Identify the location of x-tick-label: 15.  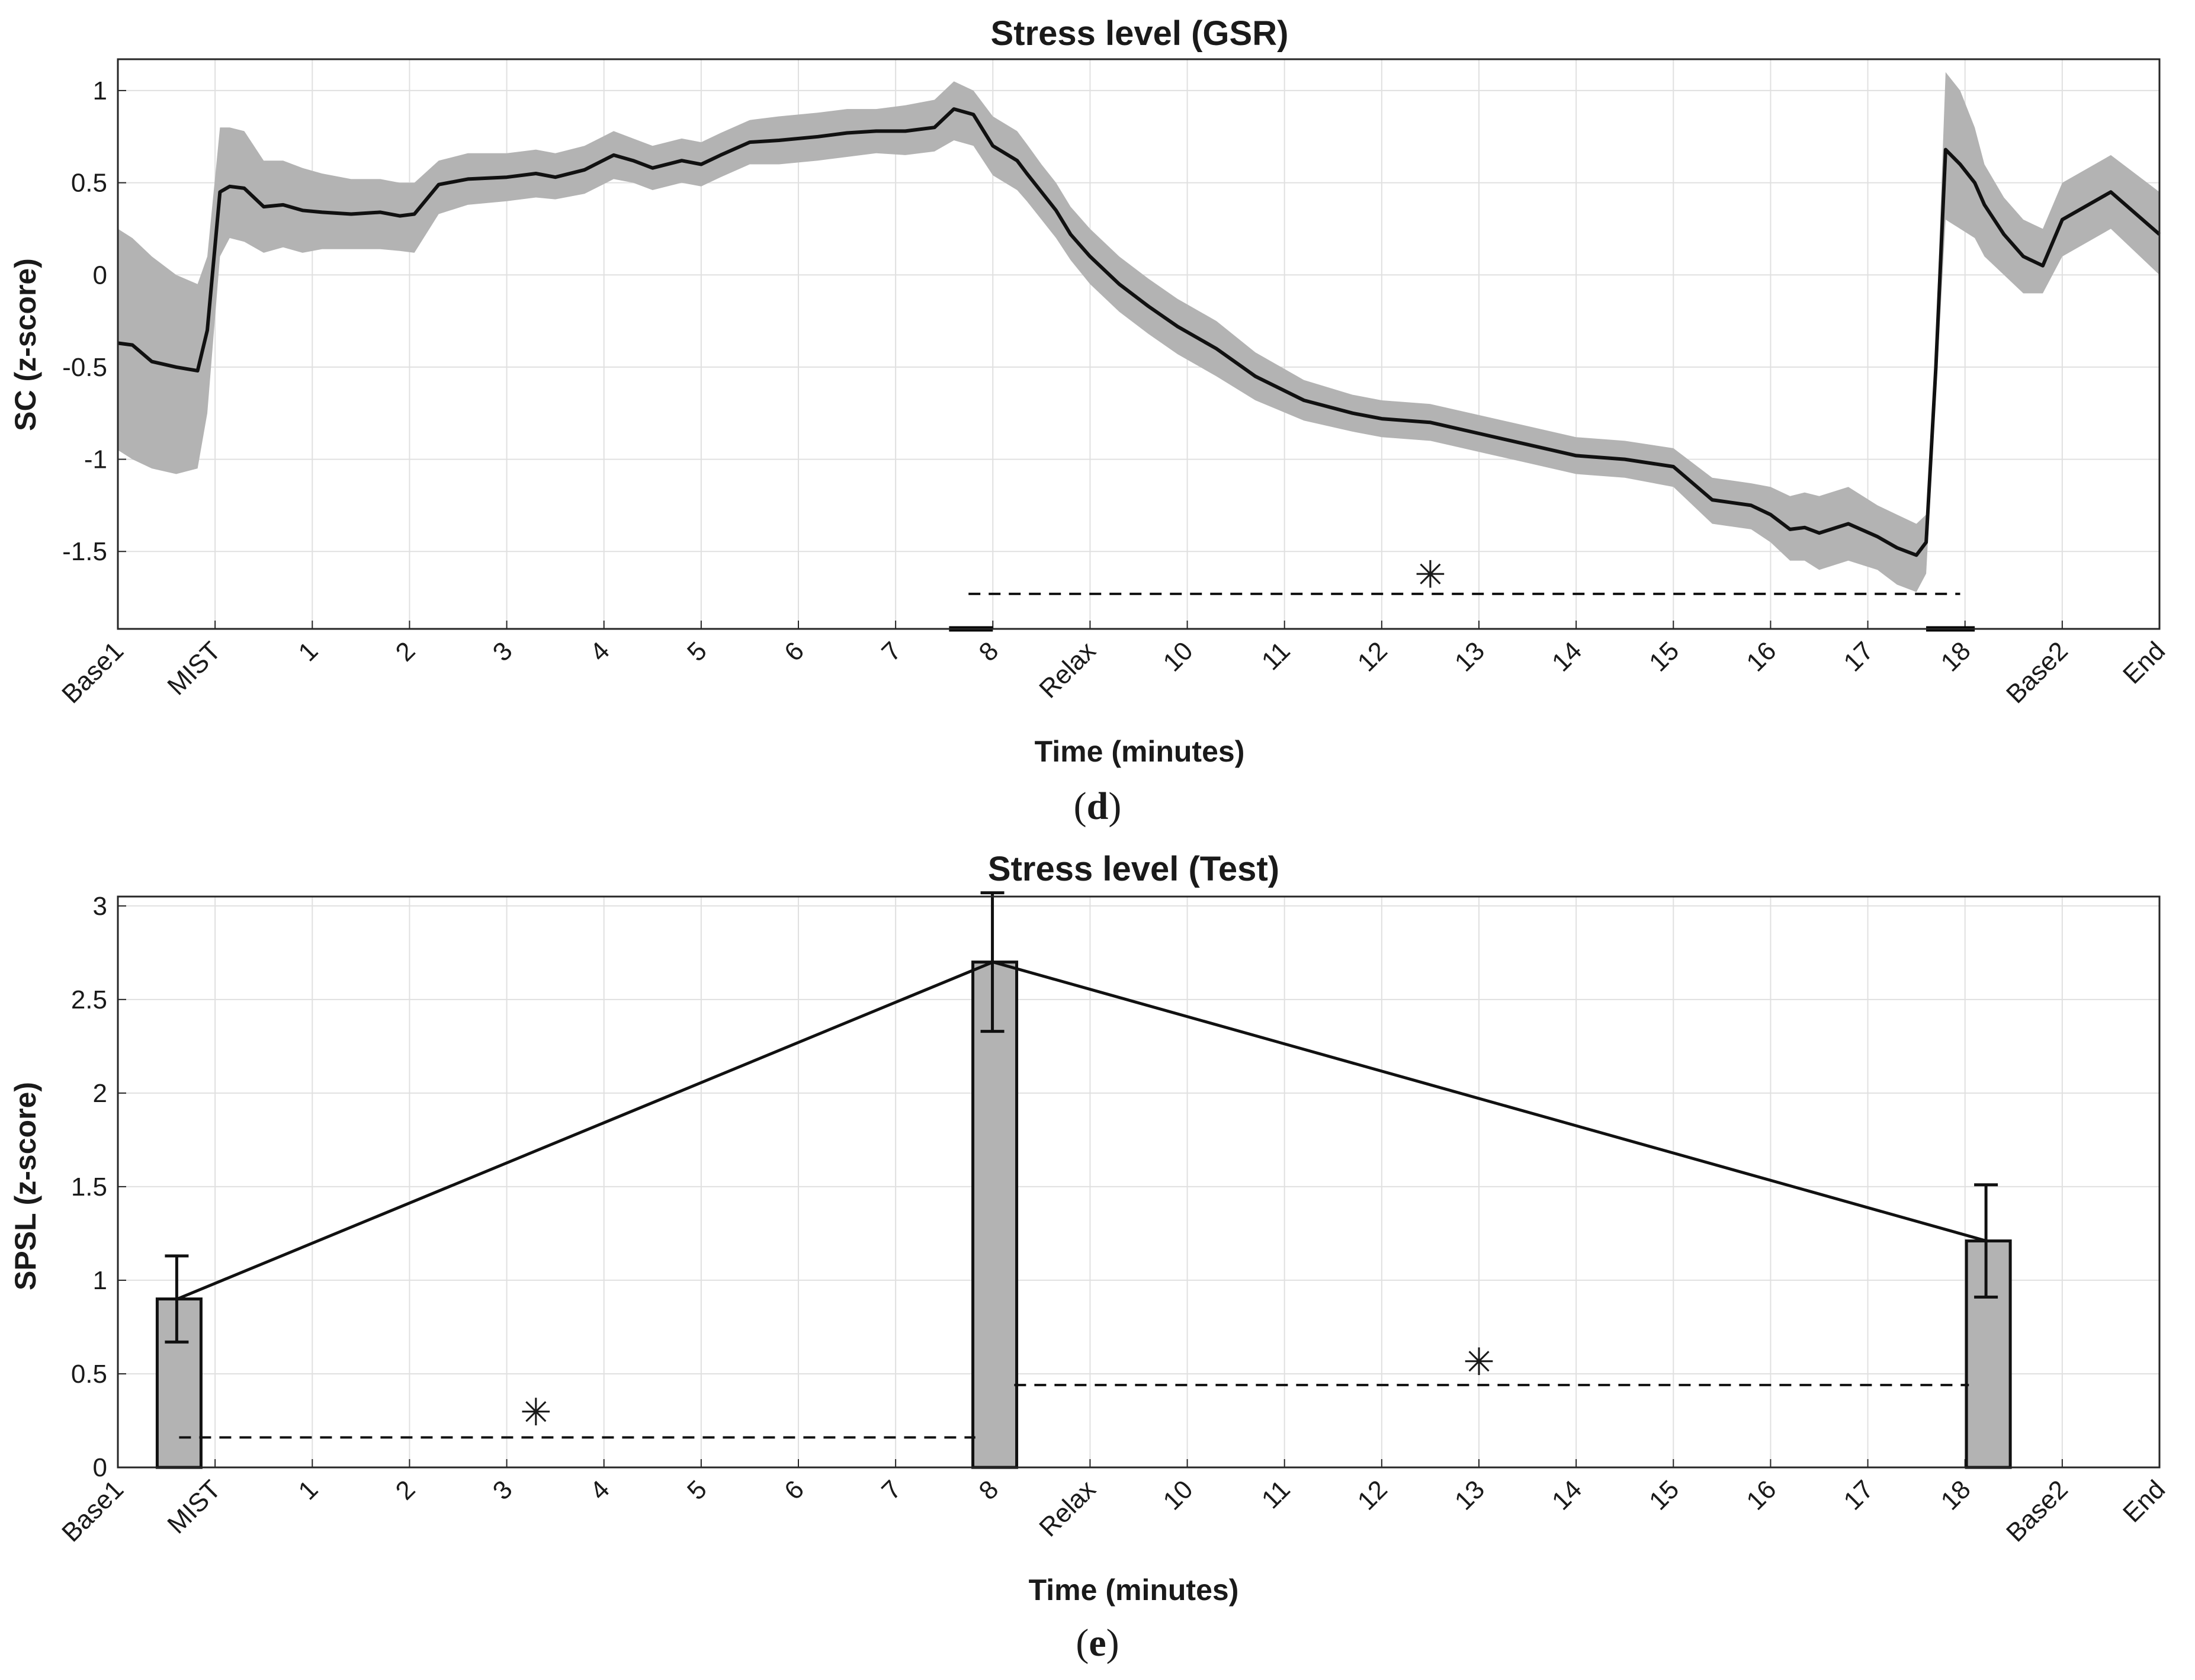
(1664, 1495).